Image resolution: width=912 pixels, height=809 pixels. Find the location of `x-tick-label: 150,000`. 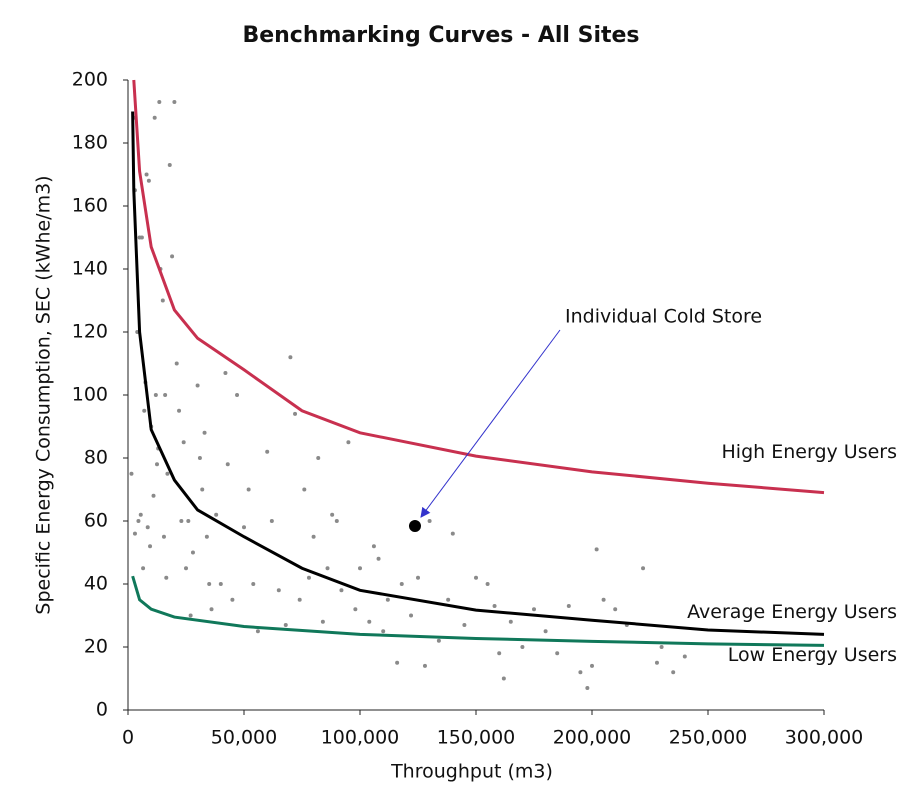

x-tick-label: 150,000 is located at coordinates (476, 738).